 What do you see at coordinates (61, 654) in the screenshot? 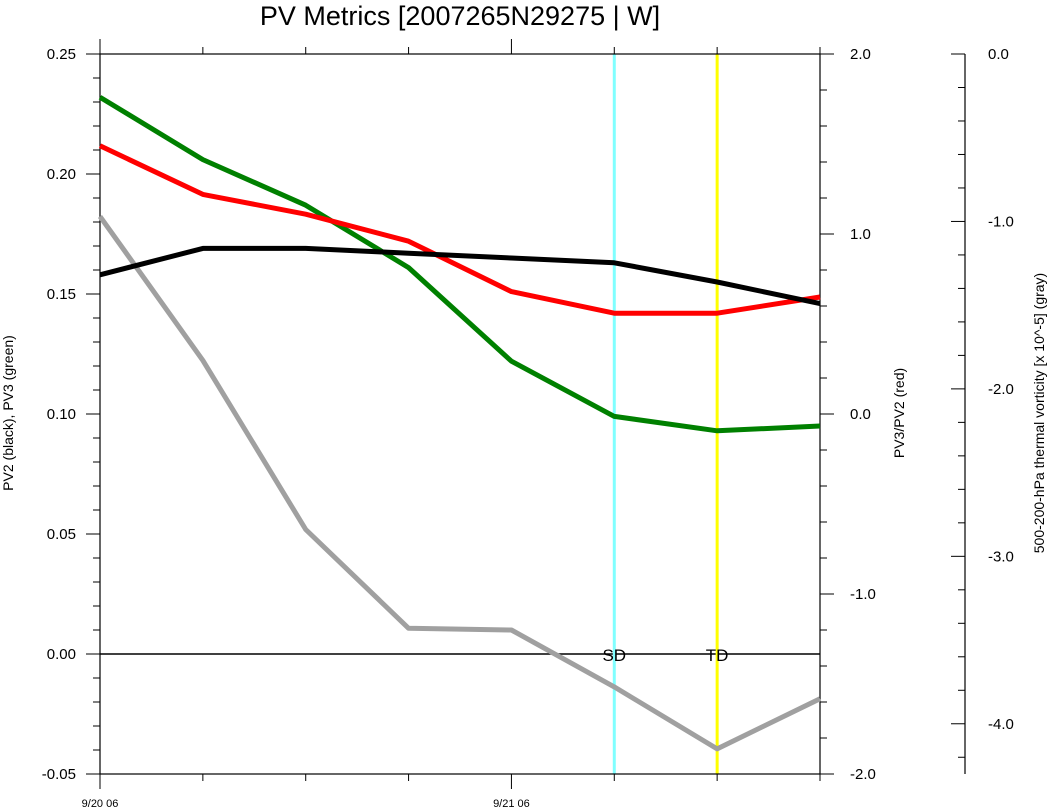
I see `left-axis-tick-label: 0.00` at bounding box center [61, 654].